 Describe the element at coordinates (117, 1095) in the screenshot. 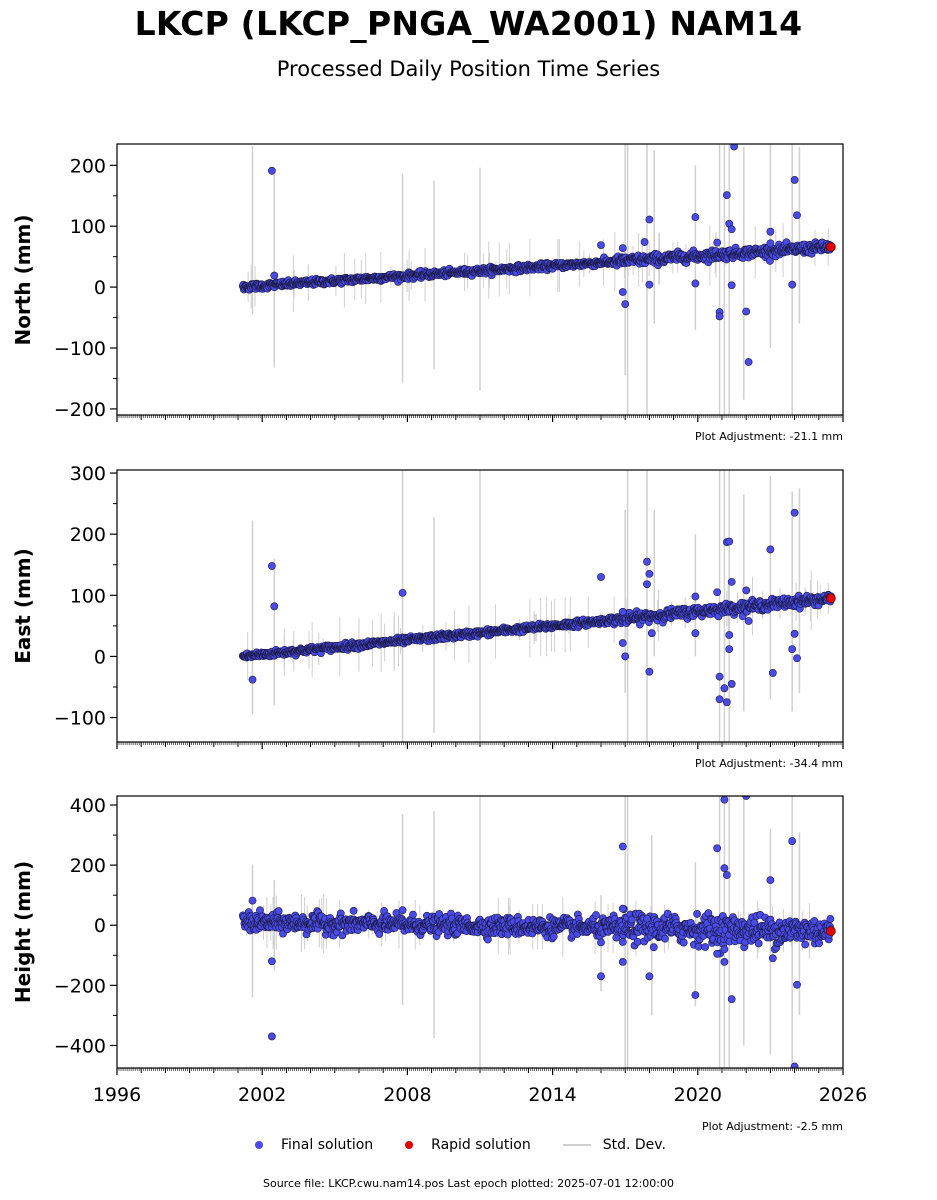

I see `x-tick-label: 1996` at that location.